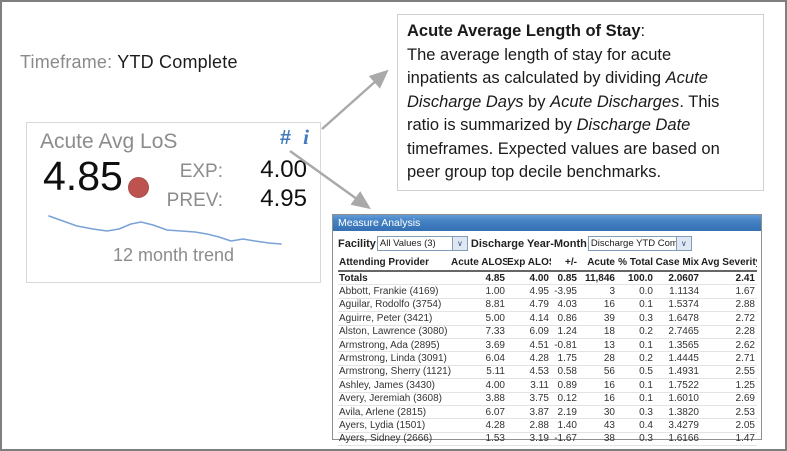 The width and height of the screenshot is (787, 451). Describe the element at coordinates (729, 305) in the screenshot. I see `value-cell: 2.88` at that location.